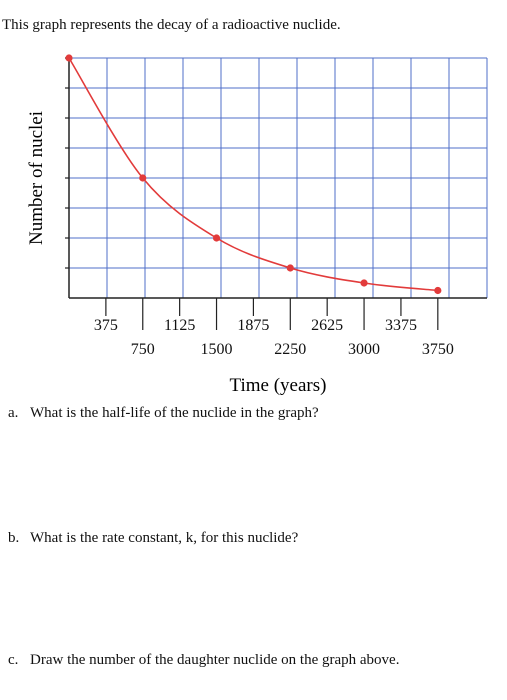 The width and height of the screenshot is (507, 700). What do you see at coordinates (278, 385) in the screenshot?
I see `x-axis-label: Time (years)` at bounding box center [278, 385].